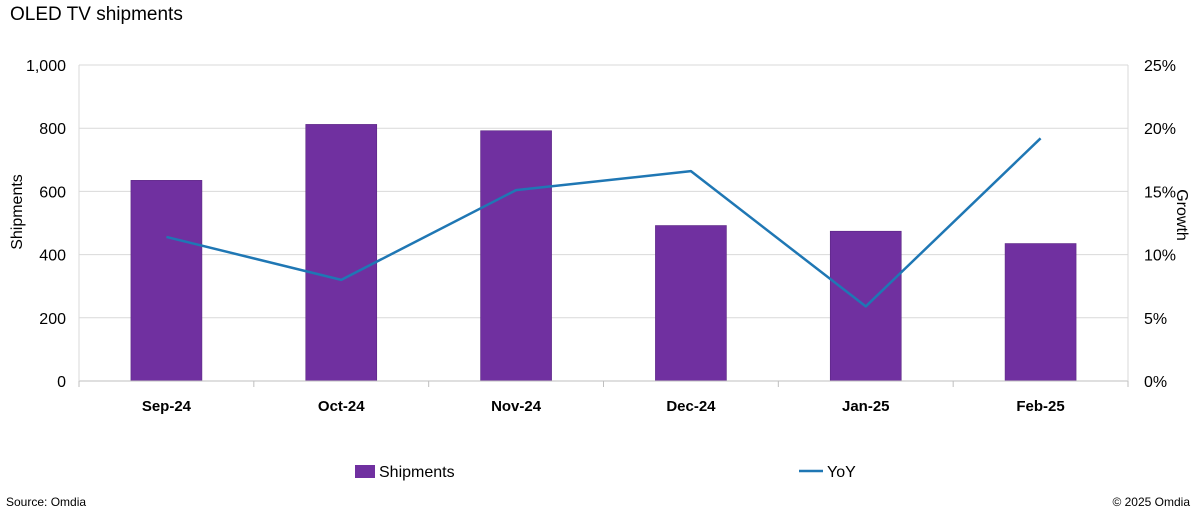 The height and width of the screenshot is (516, 1200). I want to click on y2-tick-label: 20%, so click(1160, 129).